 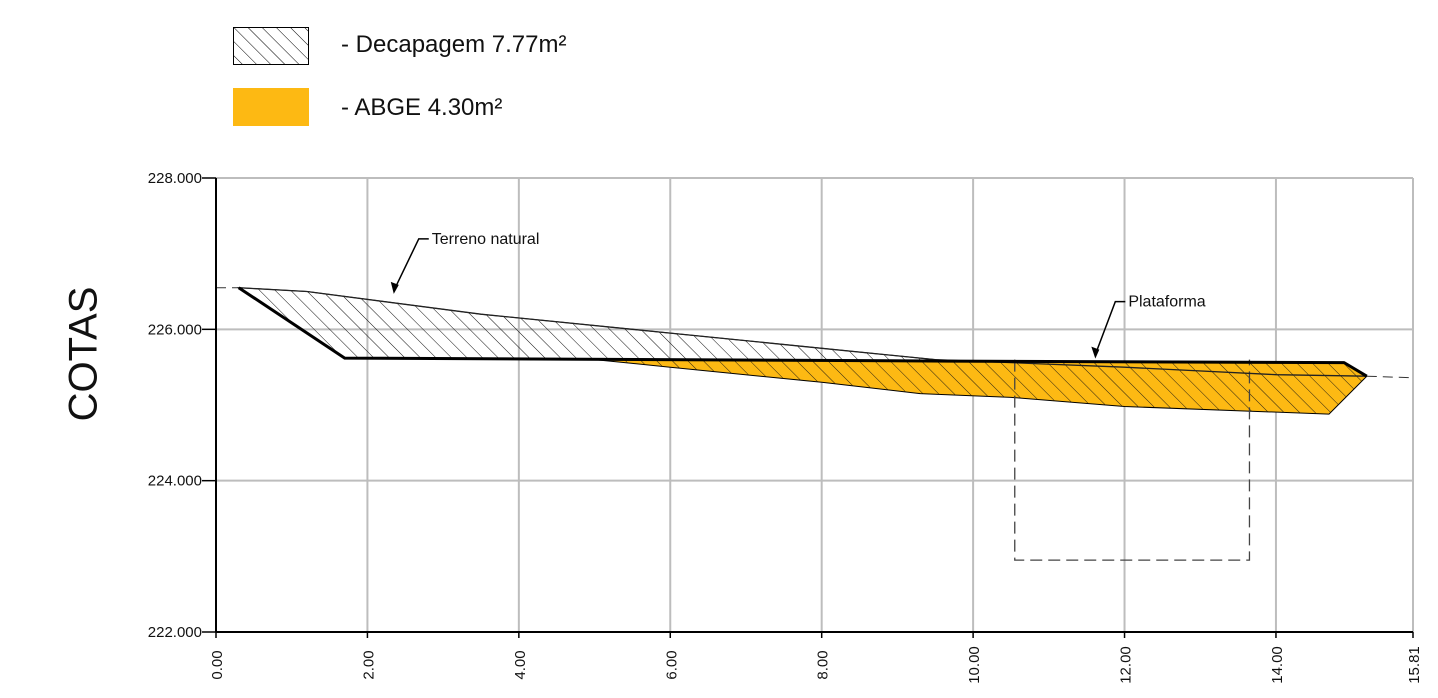 I want to click on y-tick-label: 224.000, so click(x=175, y=481).